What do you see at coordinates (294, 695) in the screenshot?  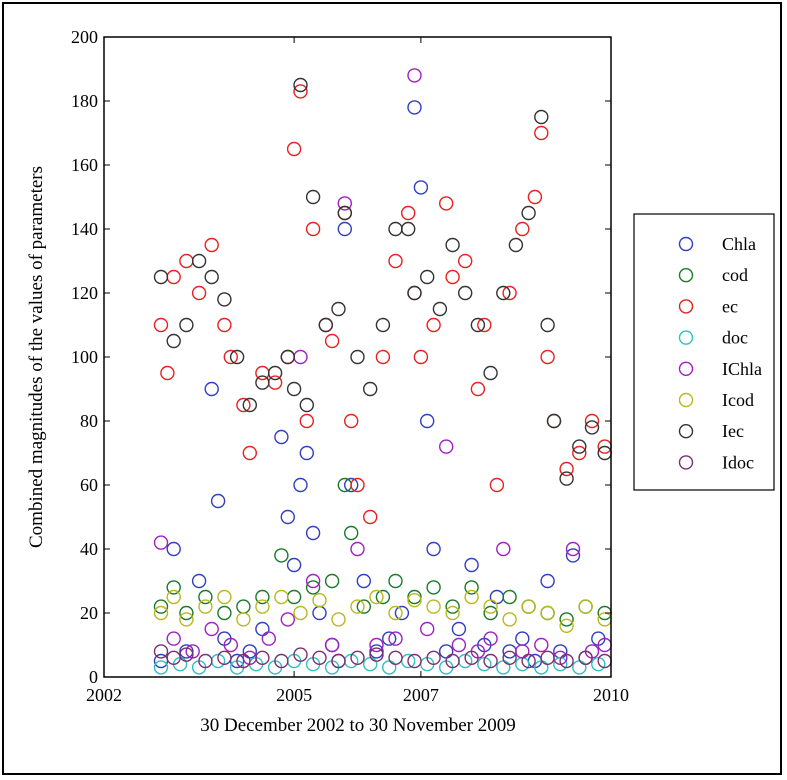 I see `x-tick-label: 2005` at bounding box center [294, 695].